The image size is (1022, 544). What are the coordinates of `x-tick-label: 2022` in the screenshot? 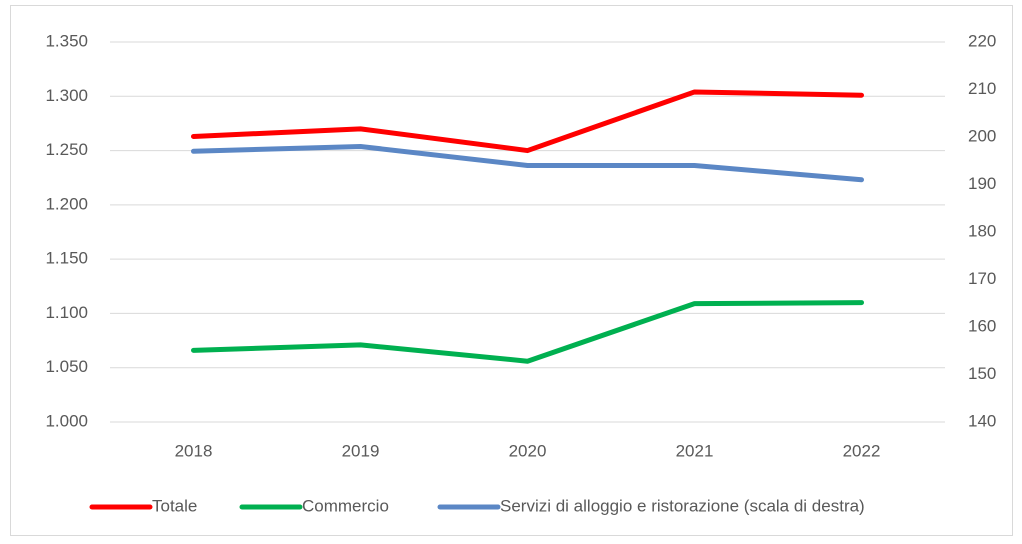 It's located at (862, 450).